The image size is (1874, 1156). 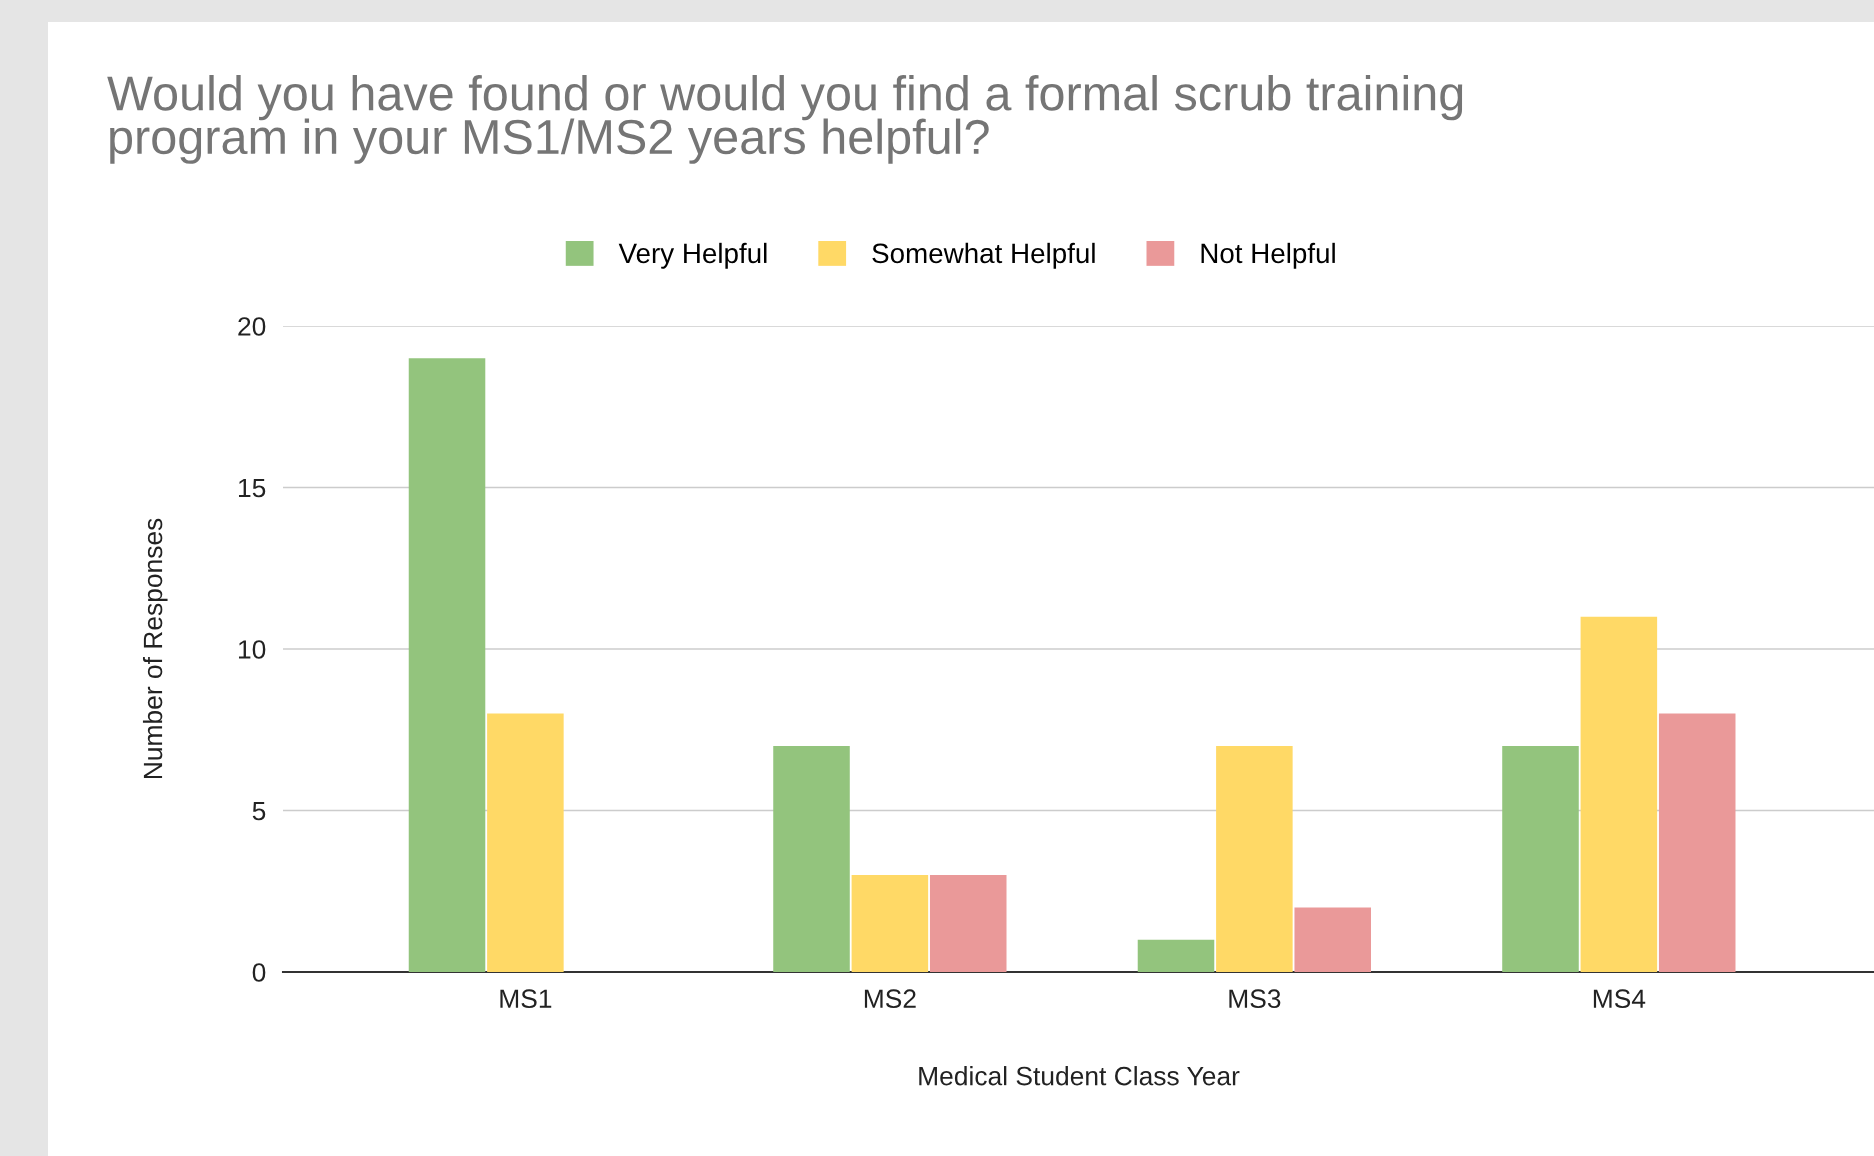 What do you see at coordinates (259, 811) in the screenshot?
I see `y-tick-label: 5` at bounding box center [259, 811].